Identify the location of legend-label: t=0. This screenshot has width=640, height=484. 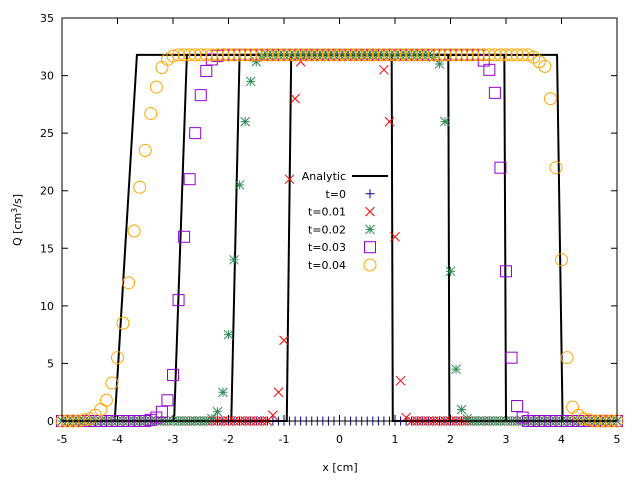
(335, 194).